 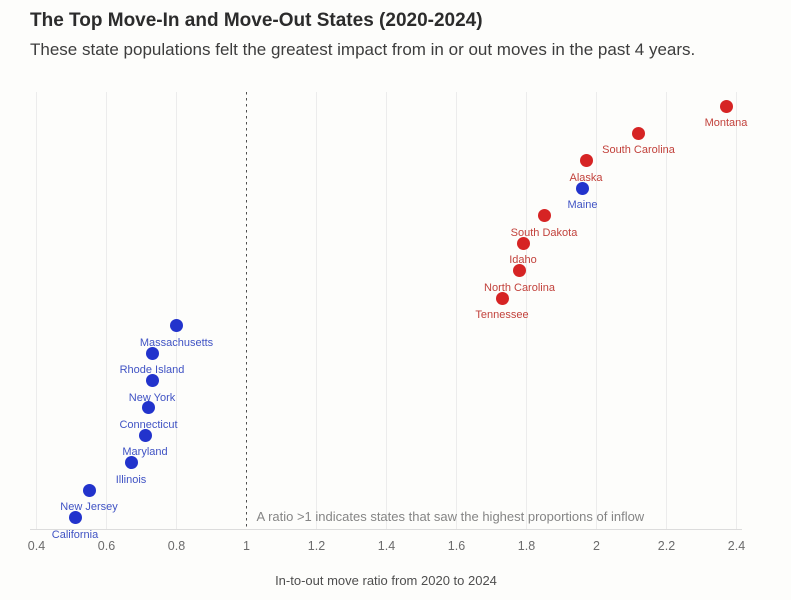 What do you see at coordinates (131, 463) in the screenshot?
I see `data-point-illinois` at bounding box center [131, 463].